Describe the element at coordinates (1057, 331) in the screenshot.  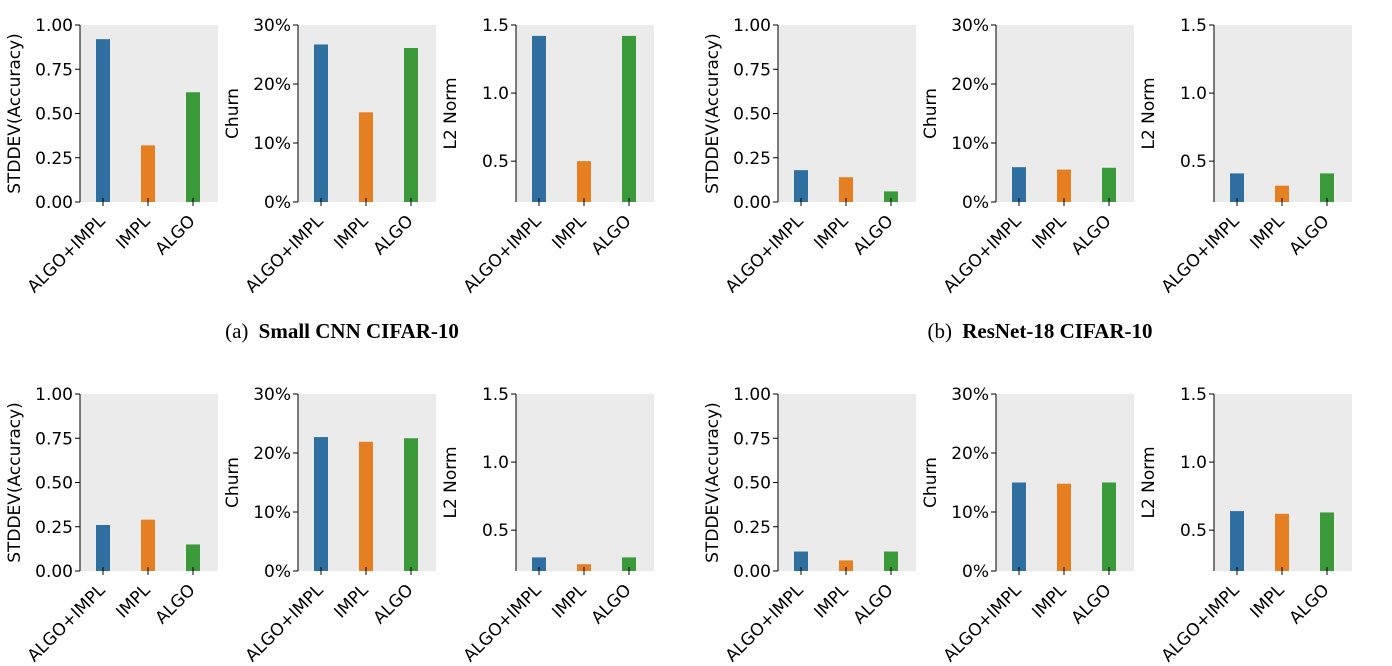
I see `caption-b-title: ResNet-18 CIFAR-10` at that location.